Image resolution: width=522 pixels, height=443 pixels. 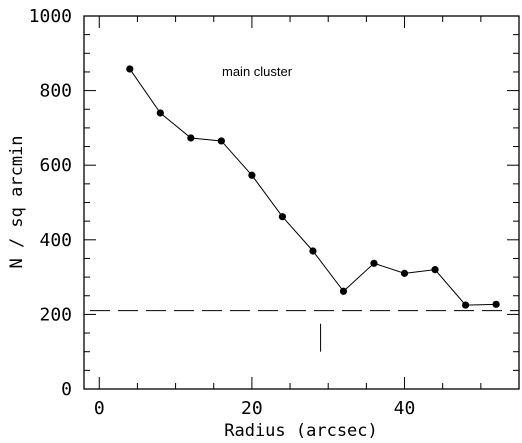 What do you see at coordinates (301, 431) in the screenshot?
I see `x-axis-title: Radius (arcsec)` at bounding box center [301, 431].